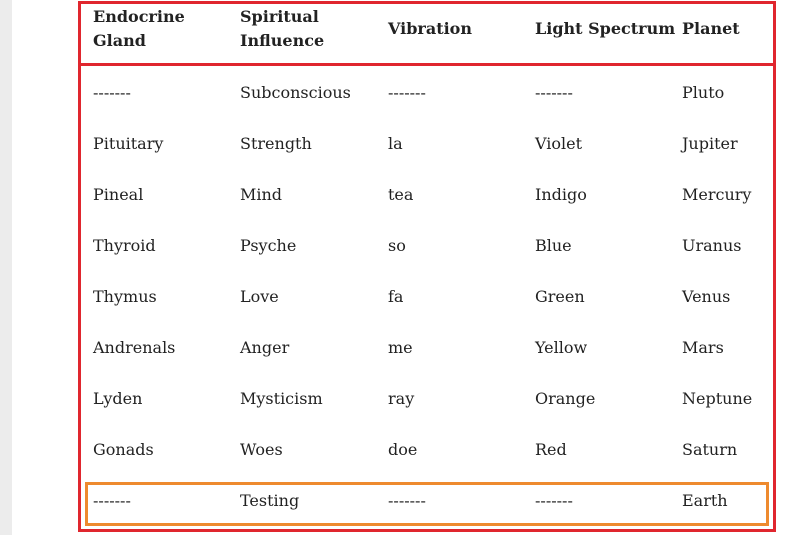 Image resolution: width=789 pixels, height=535 pixels. I want to click on table-cell: Psyche, so click(268, 245).